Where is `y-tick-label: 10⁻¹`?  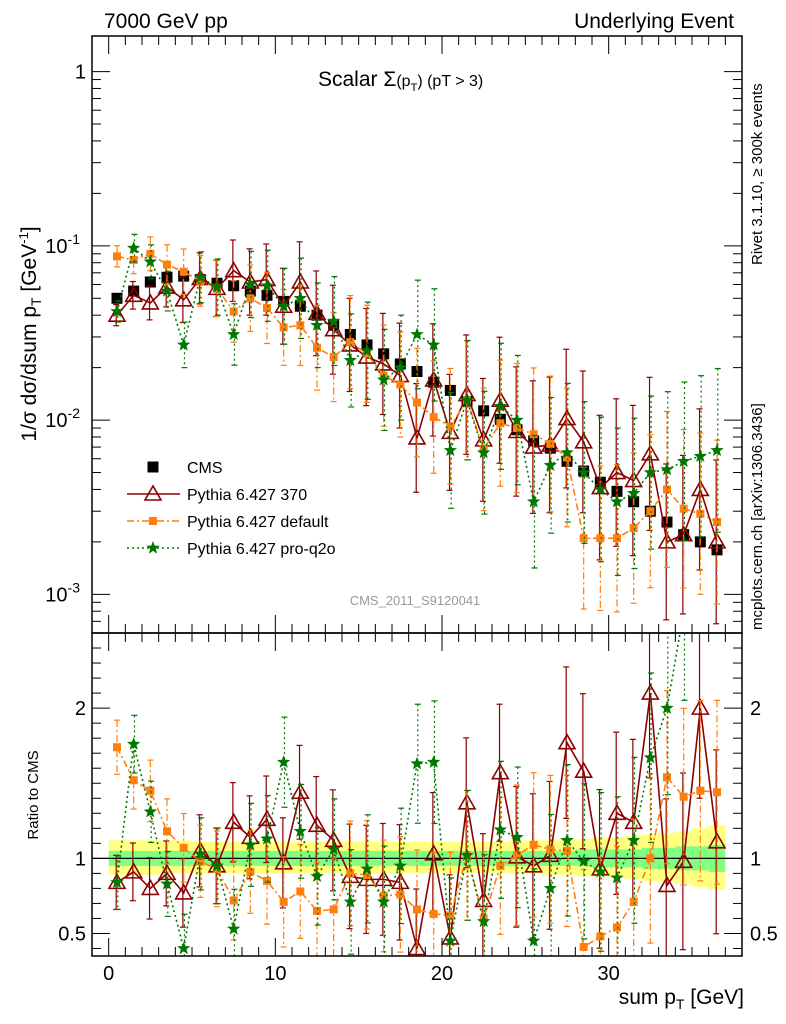
y-tick-label: 10⁻¹ is located at coordinates (62, 244).